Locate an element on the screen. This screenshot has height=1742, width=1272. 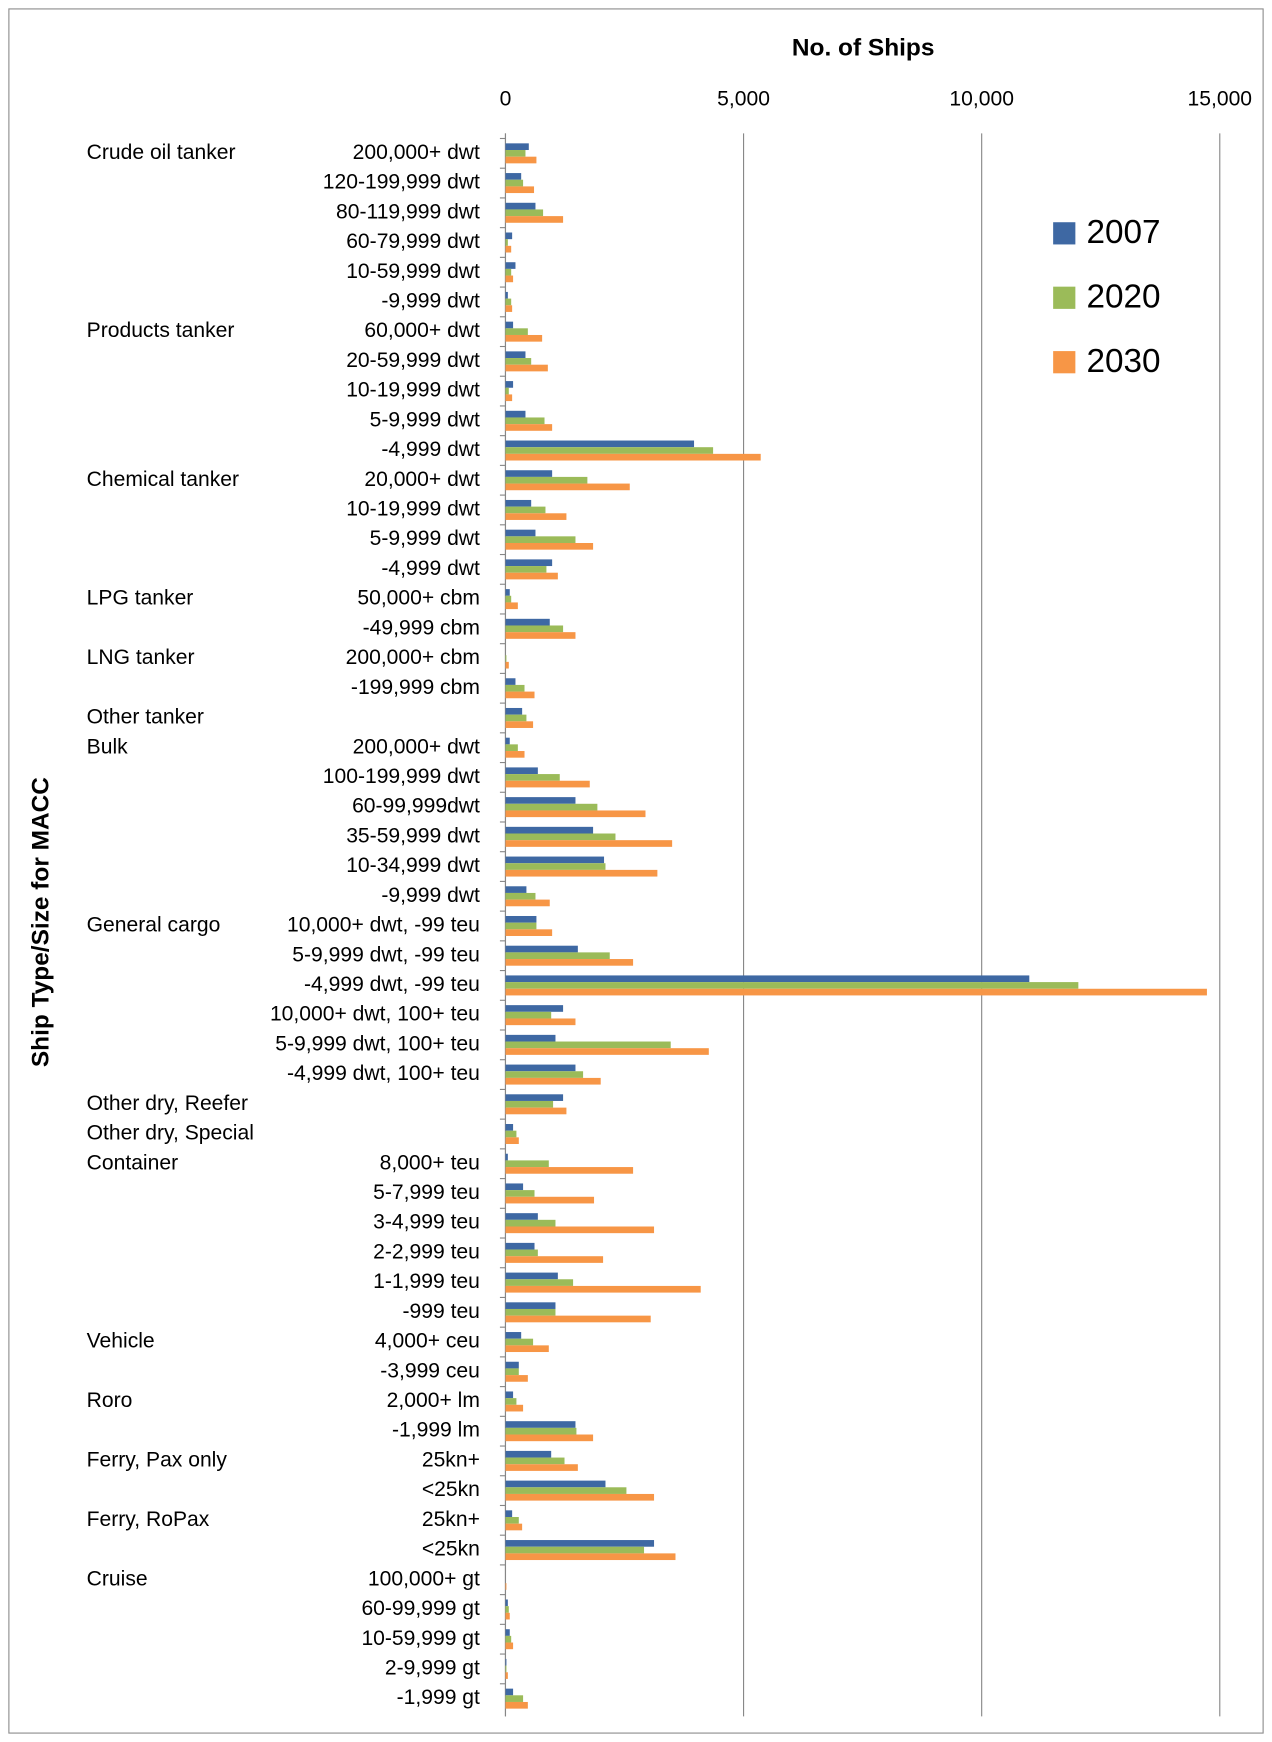
group-label: LPG tanker is located at coordinates (140, 598).